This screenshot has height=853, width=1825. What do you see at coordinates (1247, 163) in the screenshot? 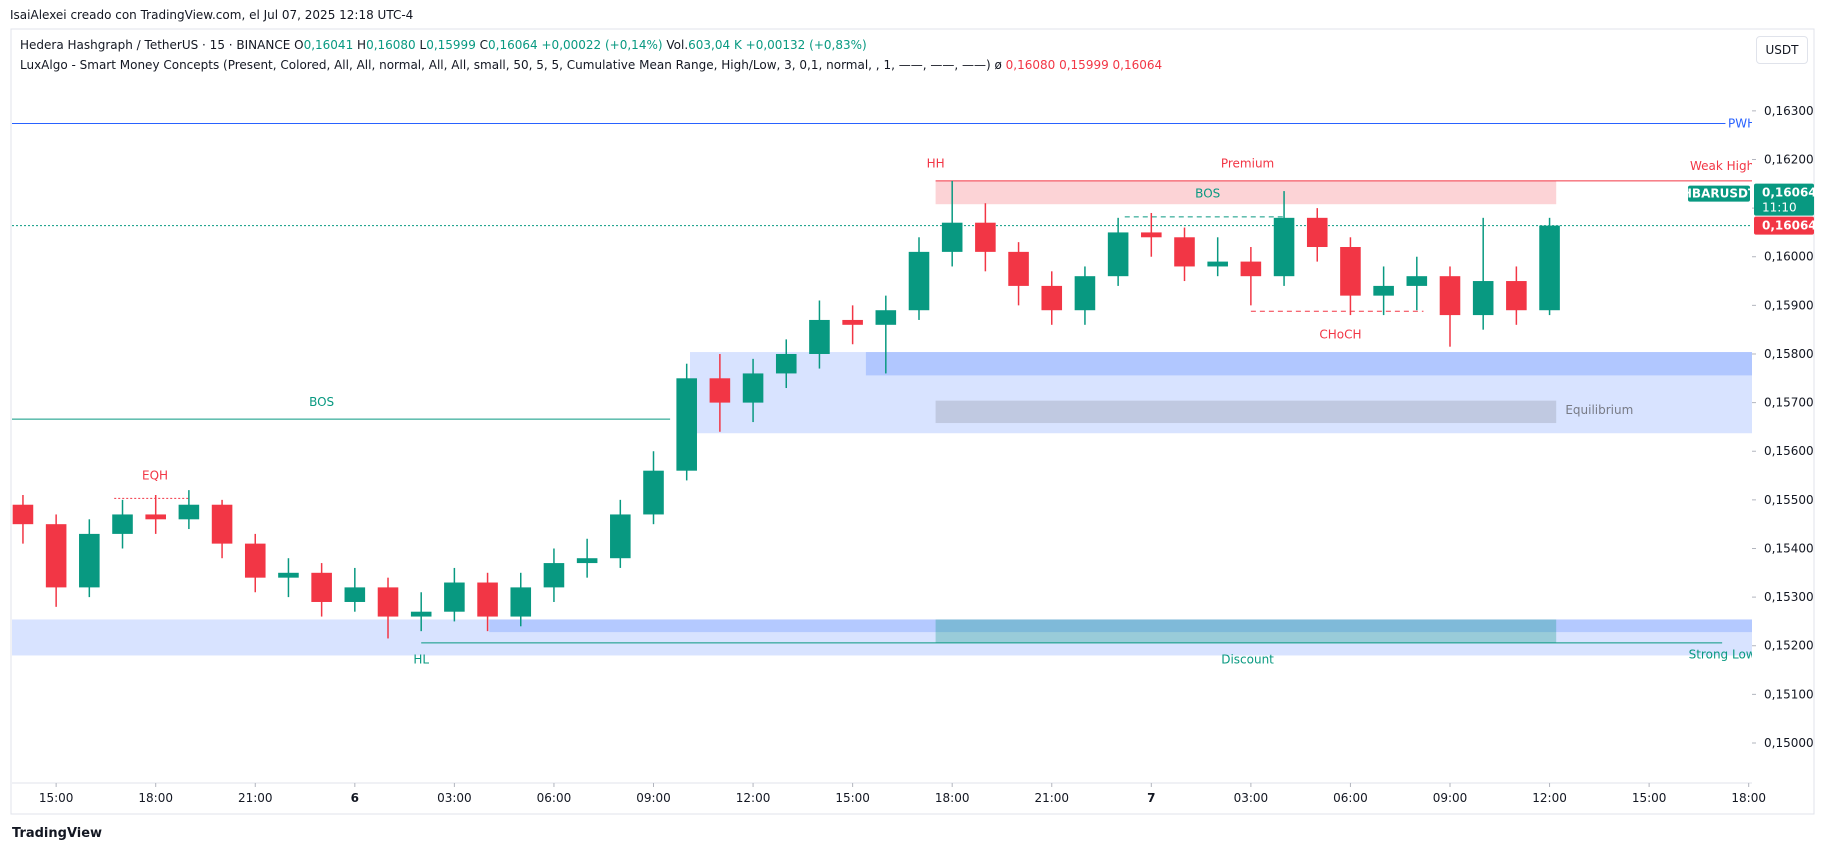
I see `annotation: Premium` at bounding box center [1247, 163].